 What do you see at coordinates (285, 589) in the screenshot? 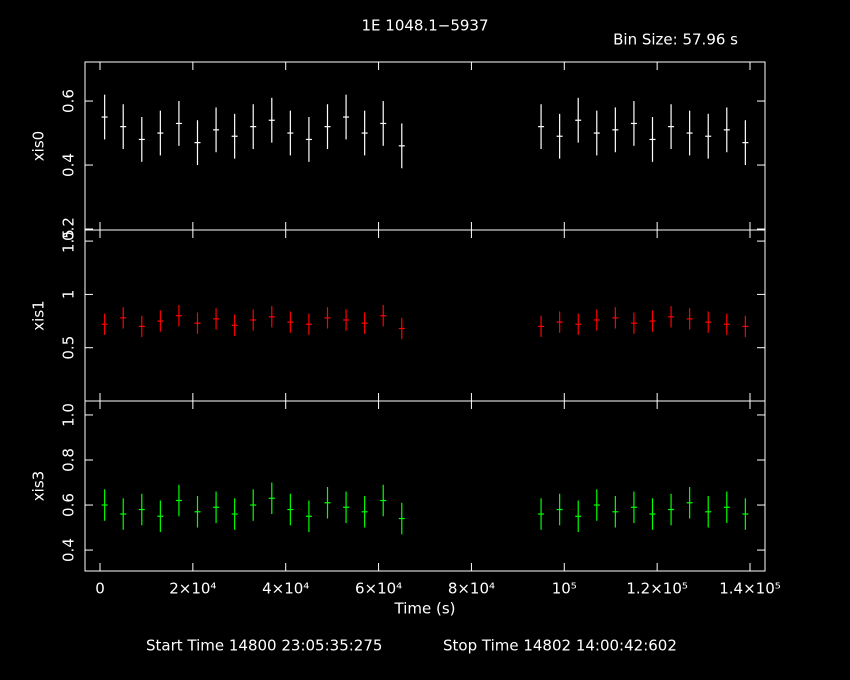
I see `x-tick-label: 4×10⁴` at bounding box center [285, 589].